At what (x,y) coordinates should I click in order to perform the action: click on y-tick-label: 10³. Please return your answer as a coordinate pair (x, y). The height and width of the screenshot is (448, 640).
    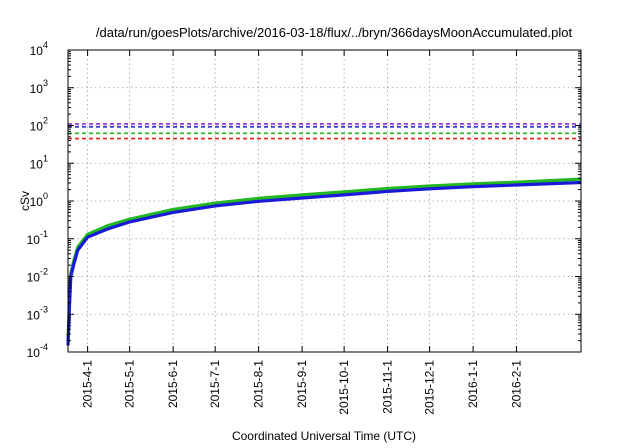
    Looking at the image, I should click on (39, 87).